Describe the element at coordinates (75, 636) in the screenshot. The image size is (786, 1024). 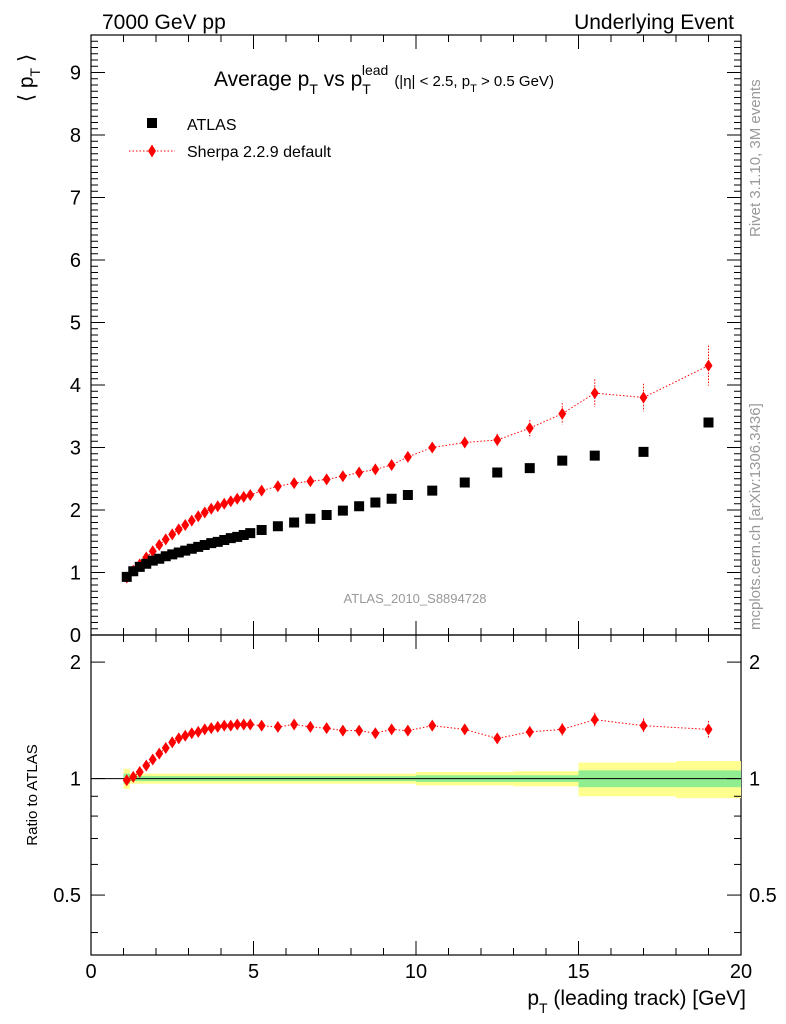
I see `main-y-tick-label: 0` at that location.